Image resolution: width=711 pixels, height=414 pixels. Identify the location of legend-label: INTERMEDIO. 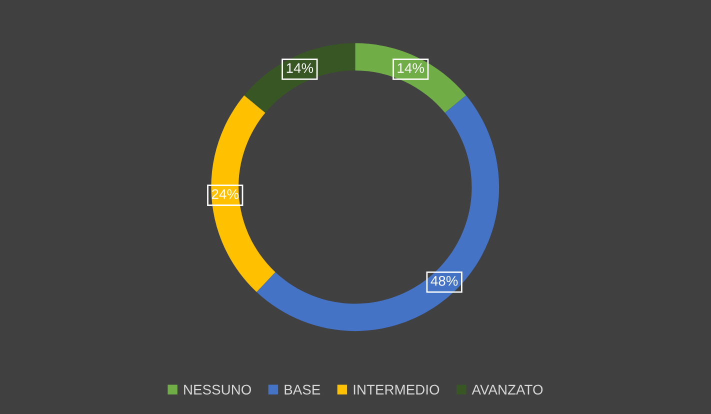
(397, 389).